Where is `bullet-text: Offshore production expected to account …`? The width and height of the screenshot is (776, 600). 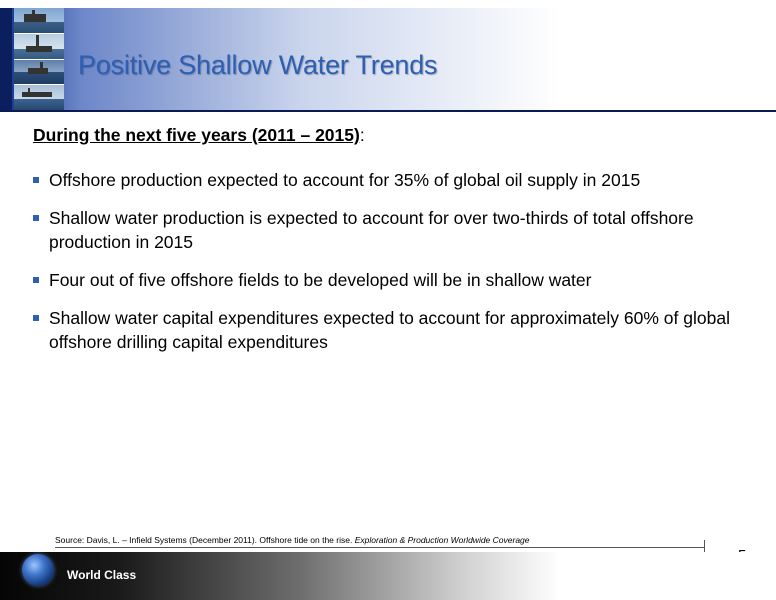
bullet-text: Offshore production expected to account … is located at coordinates (345, 180).